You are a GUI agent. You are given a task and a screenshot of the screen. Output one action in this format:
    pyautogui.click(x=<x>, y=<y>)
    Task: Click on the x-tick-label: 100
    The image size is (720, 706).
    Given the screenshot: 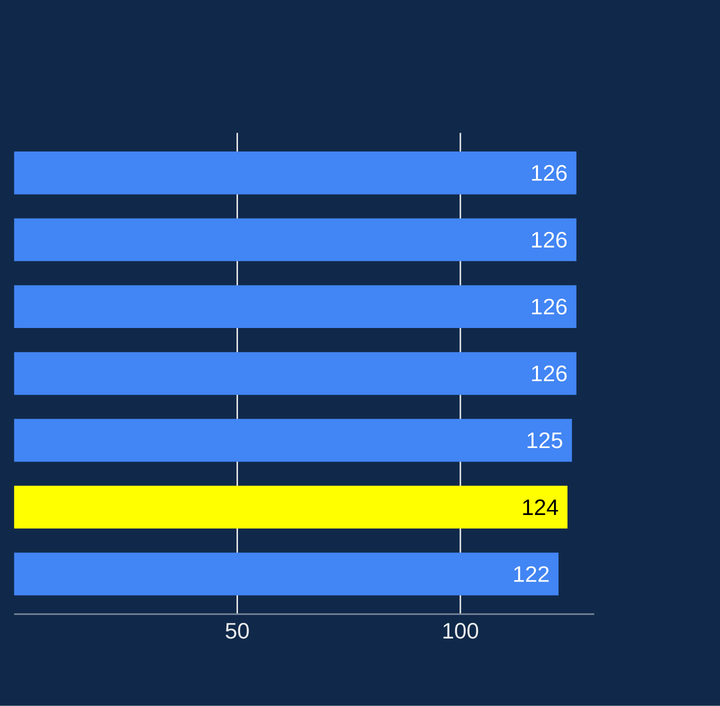 What is the action you would take?
    pyautogui.click(x=460, y=630)
    